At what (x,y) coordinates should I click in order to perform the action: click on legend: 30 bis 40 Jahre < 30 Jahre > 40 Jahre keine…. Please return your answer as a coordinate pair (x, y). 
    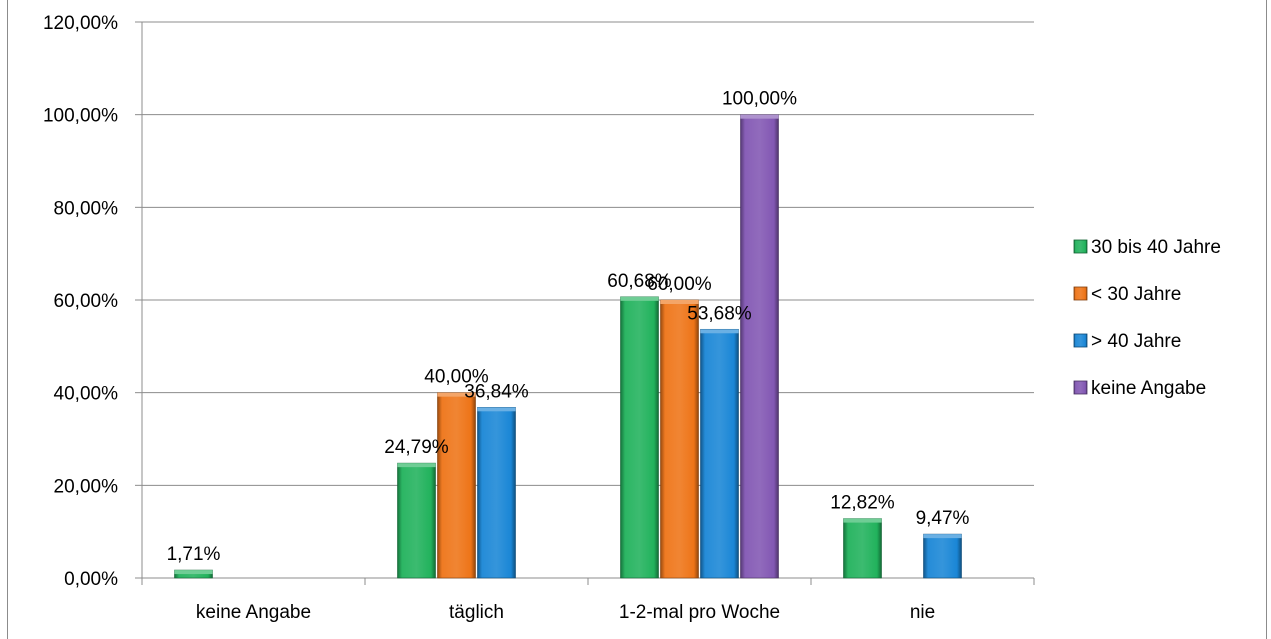
    Looking at the image, I should click on (1147, 318).